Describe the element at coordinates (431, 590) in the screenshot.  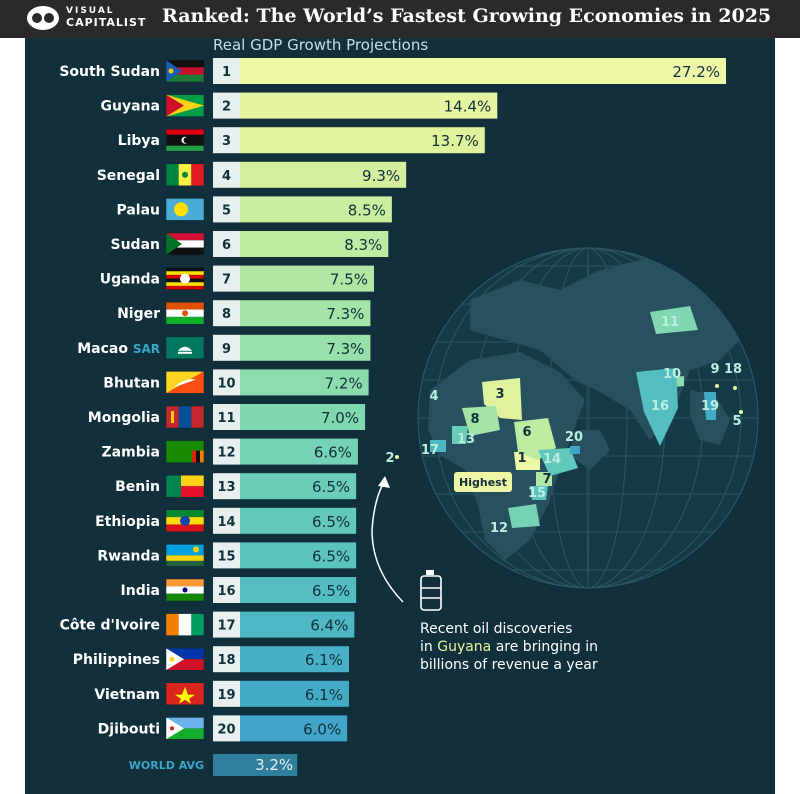
I see `oil-barrel-icon` at that location.